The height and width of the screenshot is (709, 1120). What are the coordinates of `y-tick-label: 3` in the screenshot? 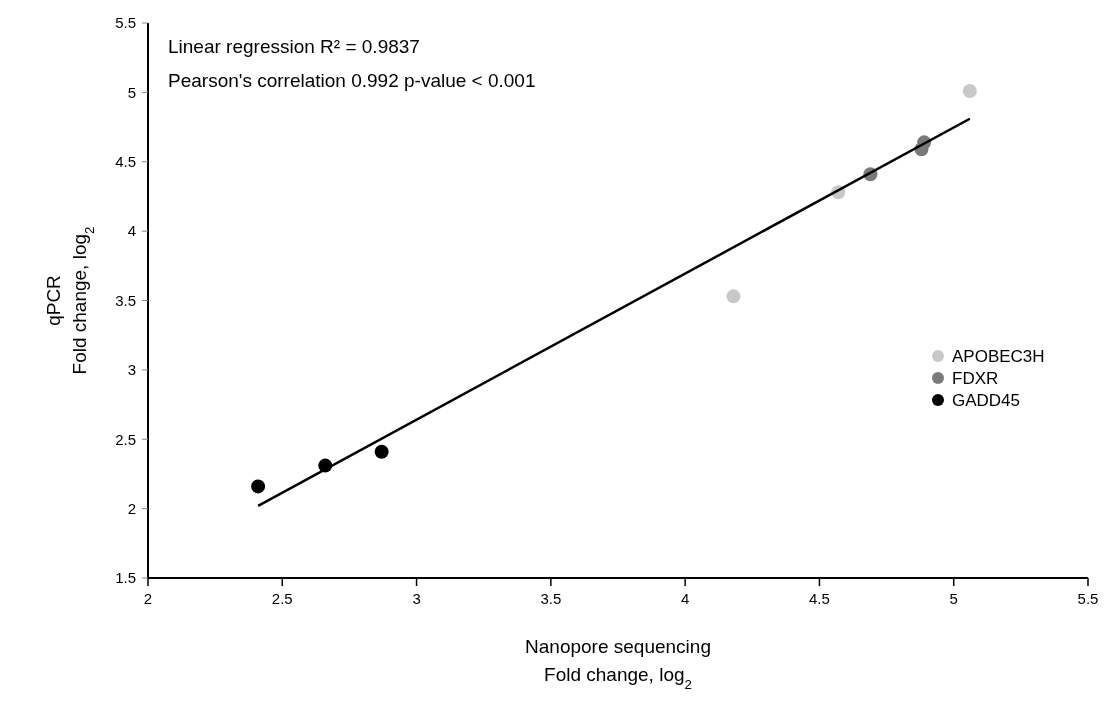 It's located at (131, 370).